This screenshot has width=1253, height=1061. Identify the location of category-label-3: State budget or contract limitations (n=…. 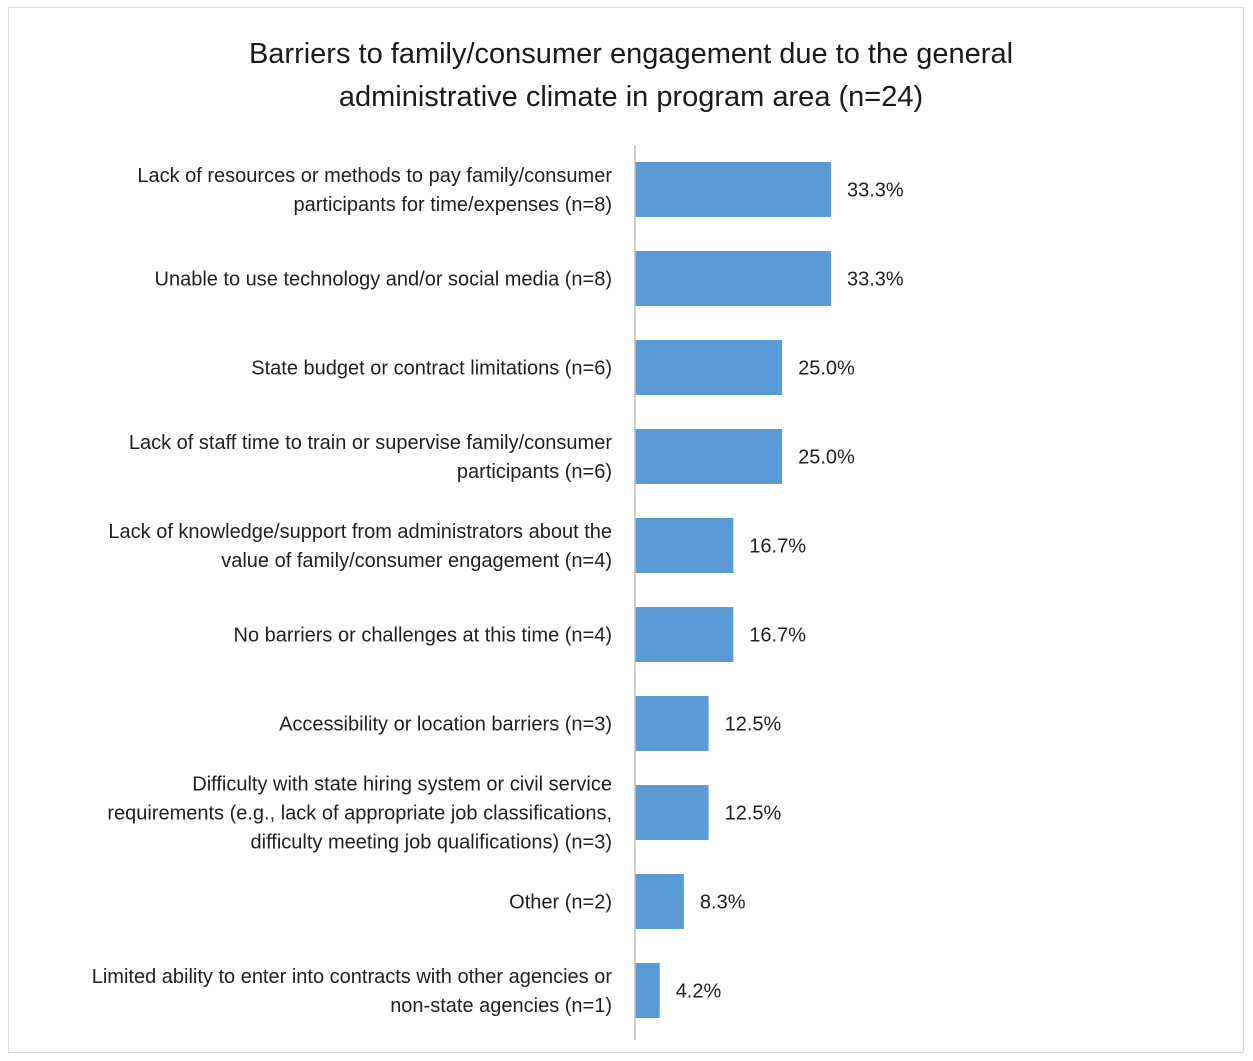
(431, 369).